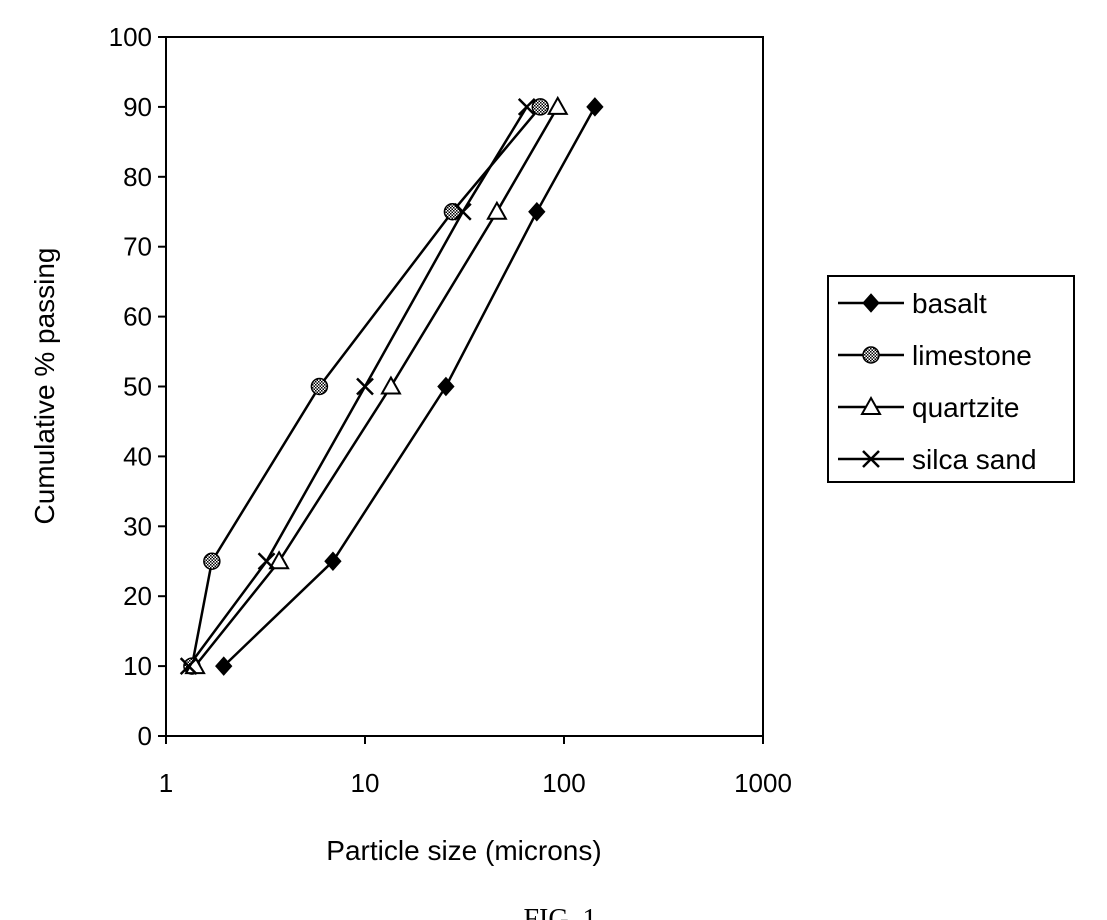  Describe the element at coordinates (974, 459) in the screenshot. I see `legend-label-silca-sand: silca sand` at that location.